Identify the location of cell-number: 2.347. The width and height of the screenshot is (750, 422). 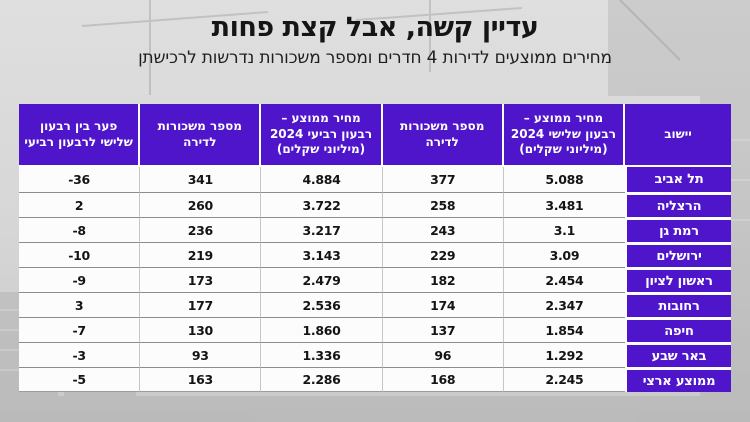
(564, 305).